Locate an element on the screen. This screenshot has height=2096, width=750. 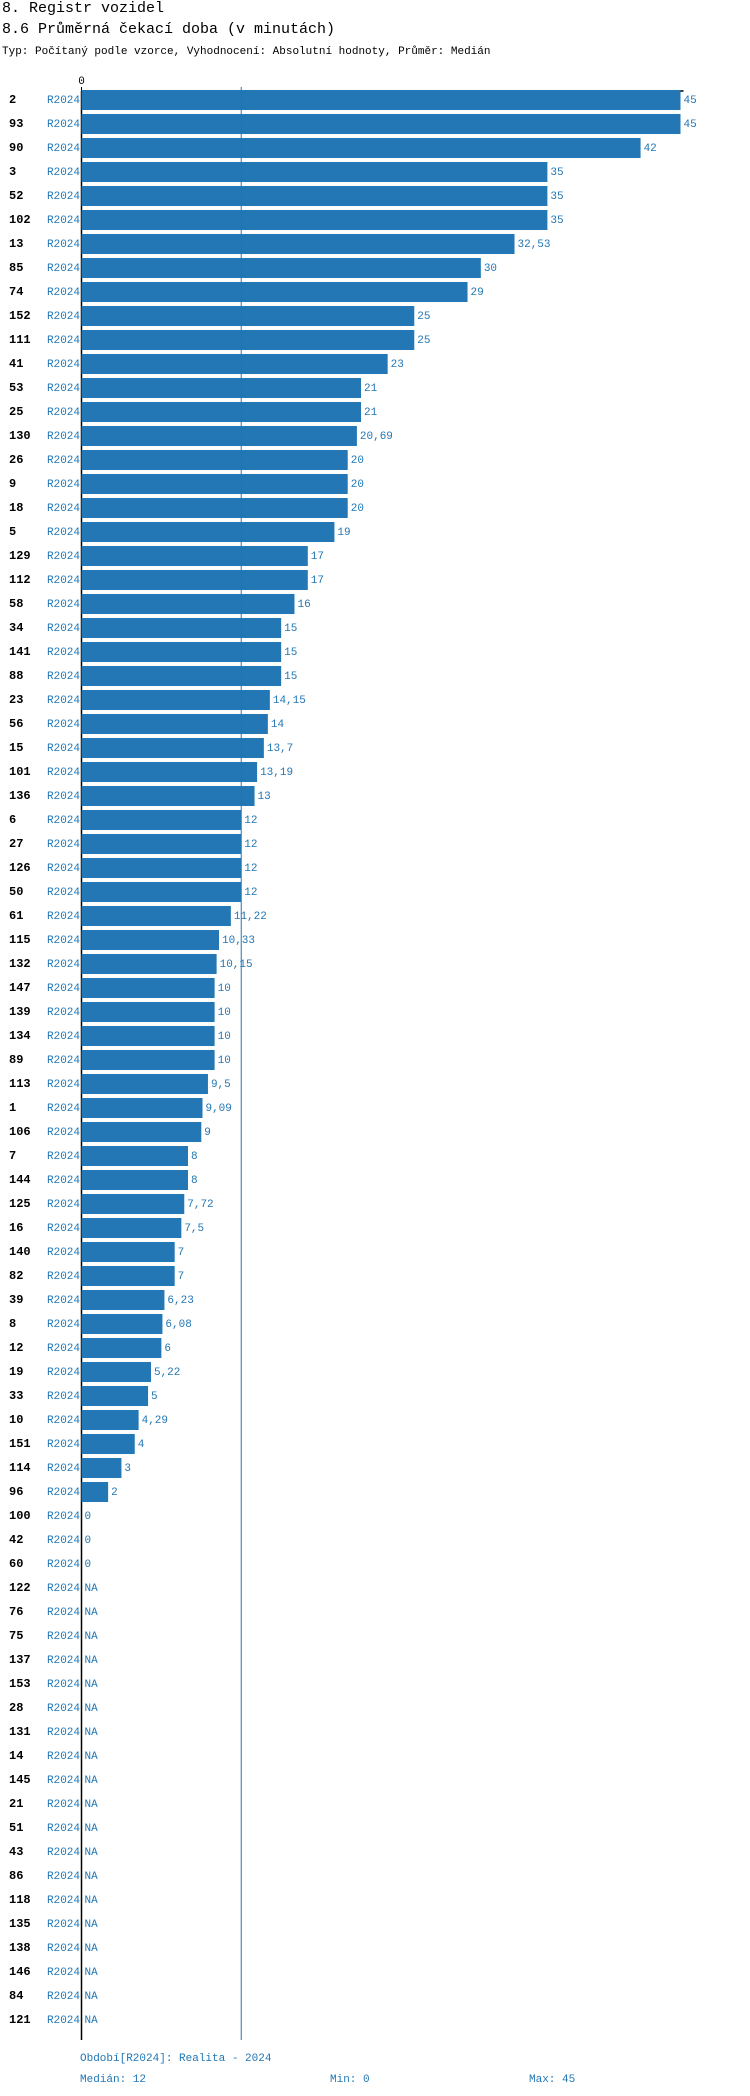
category-label: 115 is located at coordinates (20, 940).